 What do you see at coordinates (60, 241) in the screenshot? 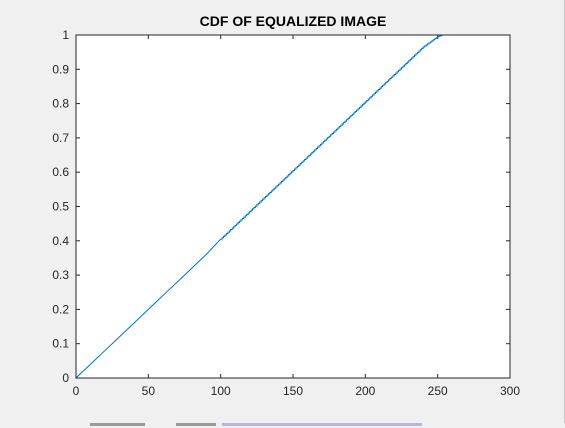
I see `y-tick-label: 0.4` at bounding box center [60, 241].